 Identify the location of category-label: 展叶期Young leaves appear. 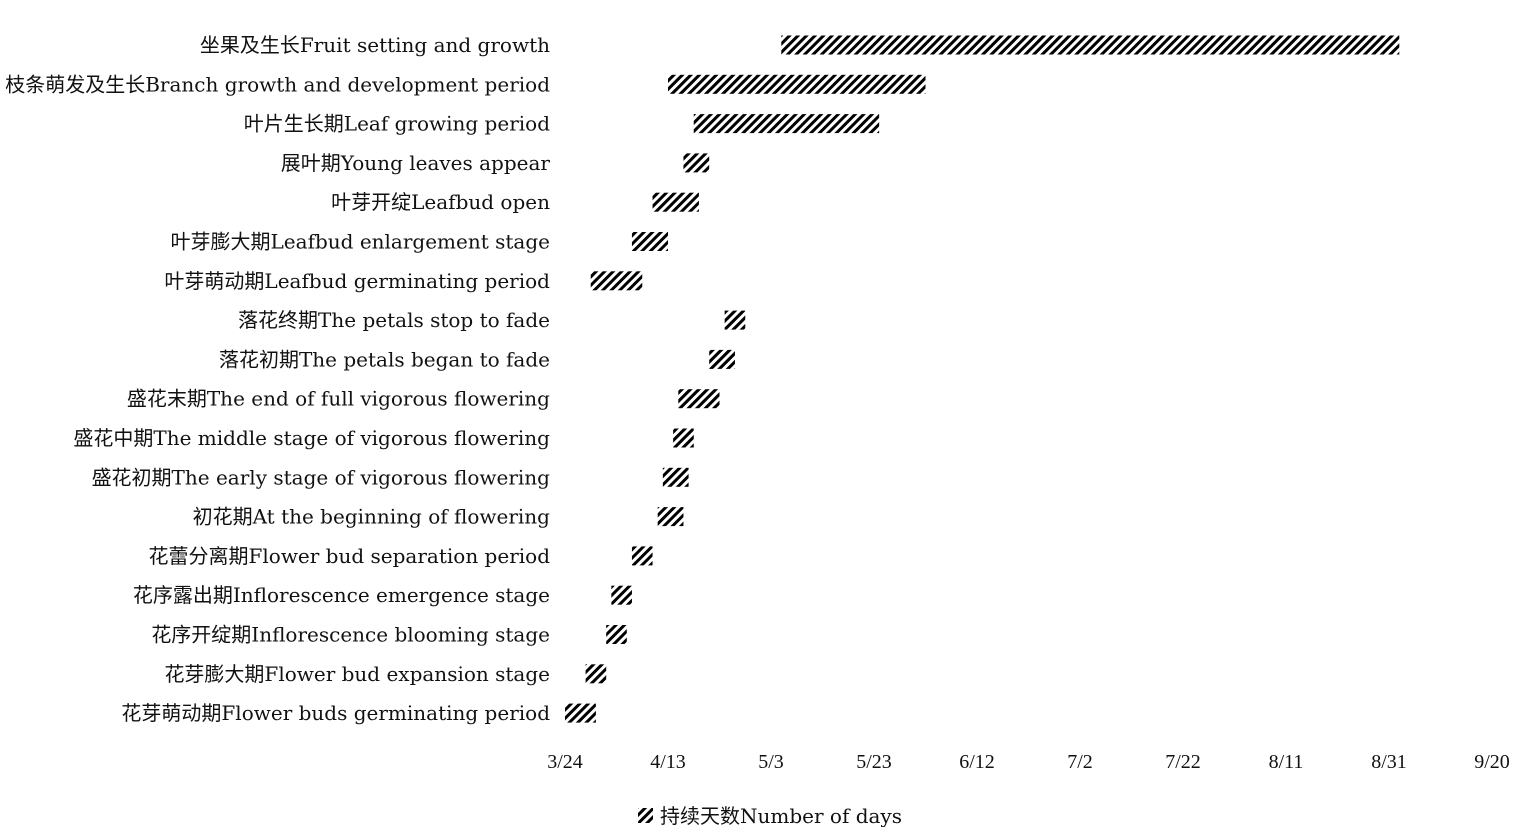
(416, 163).